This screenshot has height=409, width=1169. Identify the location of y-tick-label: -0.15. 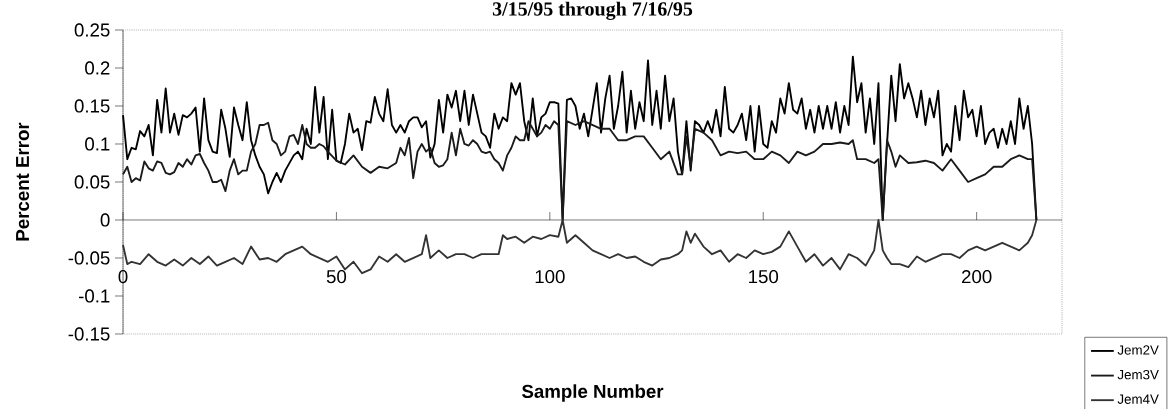
(89, 334).